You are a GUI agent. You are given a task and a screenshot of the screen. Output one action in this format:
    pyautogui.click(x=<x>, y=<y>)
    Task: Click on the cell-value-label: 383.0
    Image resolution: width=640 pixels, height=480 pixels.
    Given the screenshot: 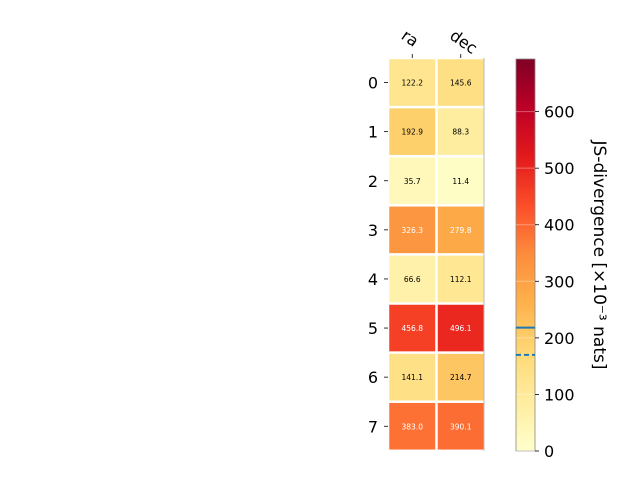 What is the action you would take?
    pyautogui.click(x=413, y=426)
    